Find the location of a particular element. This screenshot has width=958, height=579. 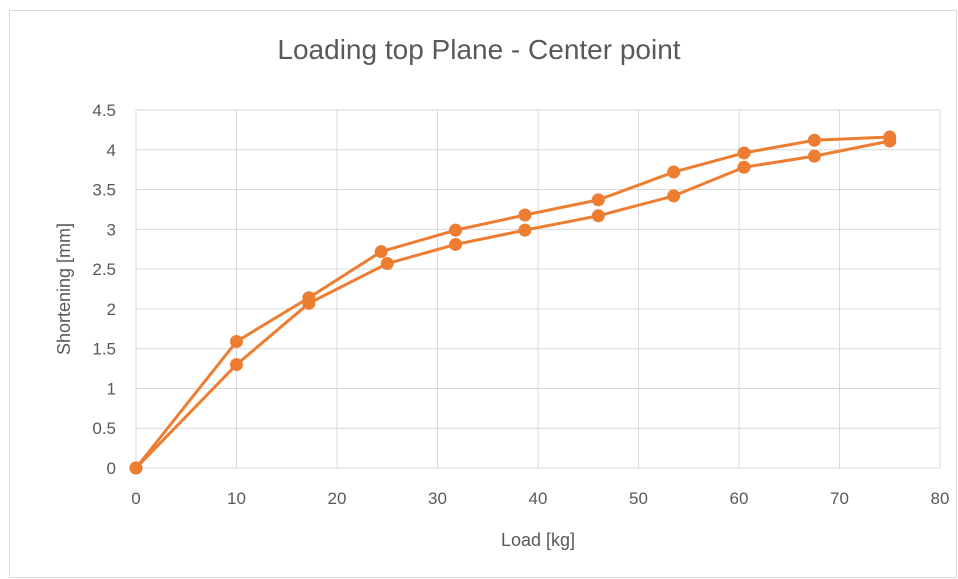

y-tick-label-8: 4 is located at coordinates (111, 150).